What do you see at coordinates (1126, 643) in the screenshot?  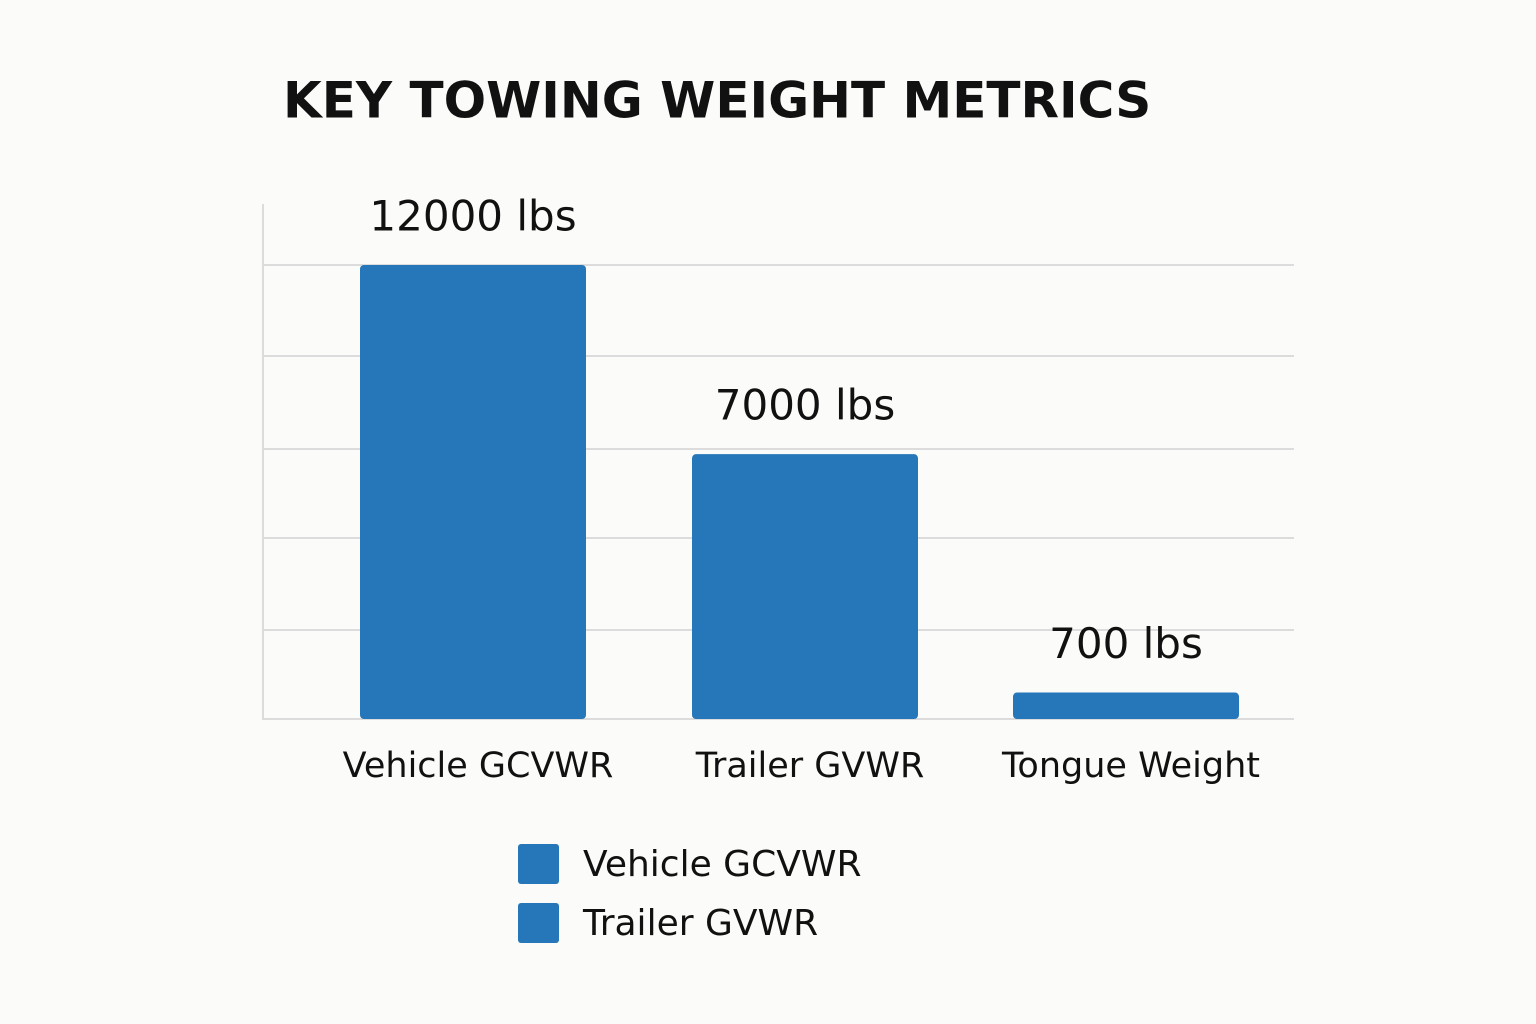 I see `value-label: 700 lbs` at bounding box center [1126, 643].